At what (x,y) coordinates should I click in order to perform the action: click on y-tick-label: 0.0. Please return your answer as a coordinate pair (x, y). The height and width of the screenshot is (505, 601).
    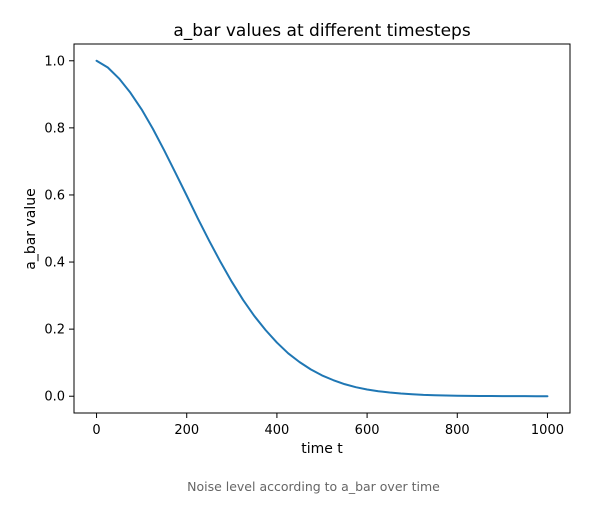
    Looking at the image, I should click on (54, 397).